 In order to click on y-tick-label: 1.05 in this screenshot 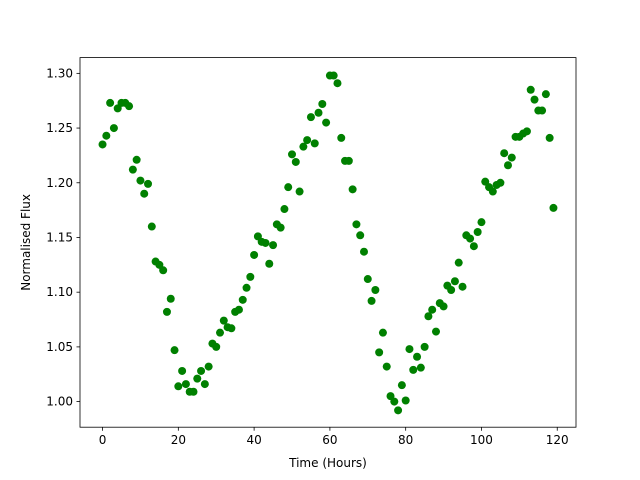, I will do `click(59, 347)`.